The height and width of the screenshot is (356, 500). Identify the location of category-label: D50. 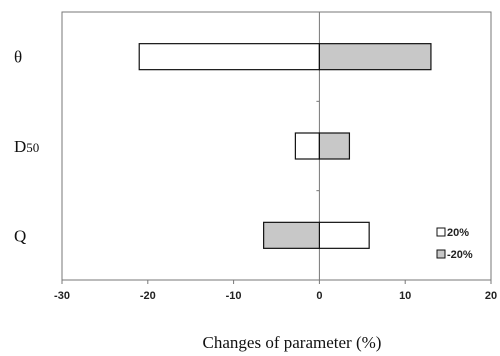
(26, 146).